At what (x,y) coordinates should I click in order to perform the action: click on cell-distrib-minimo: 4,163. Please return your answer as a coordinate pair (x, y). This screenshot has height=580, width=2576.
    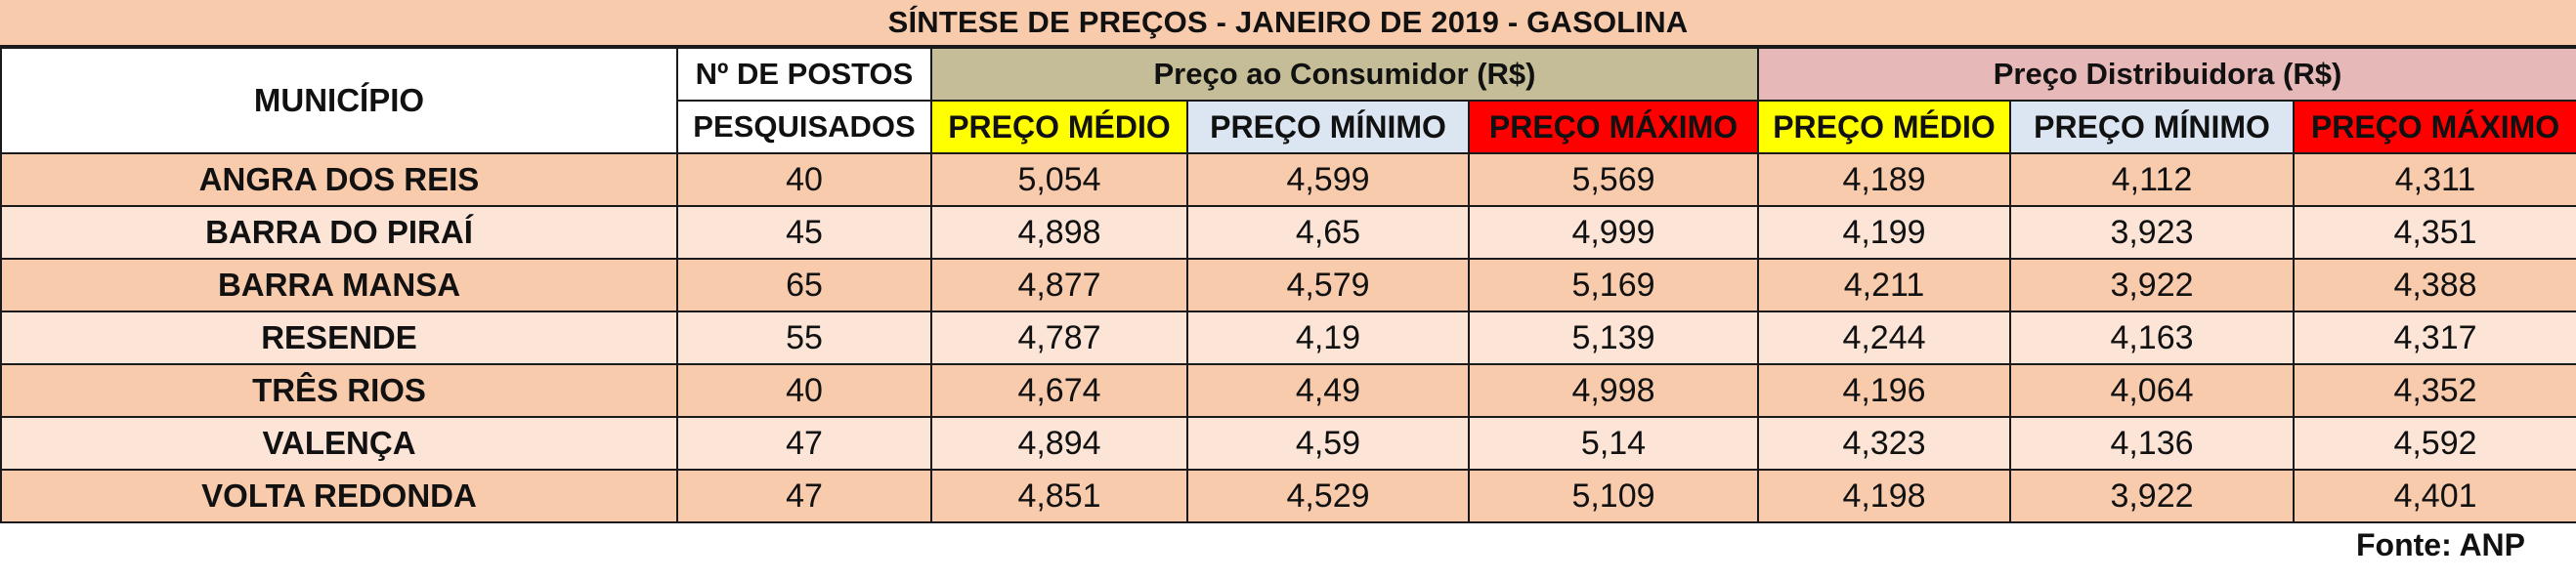
    Looking at the image, I should click on (2152, 338).